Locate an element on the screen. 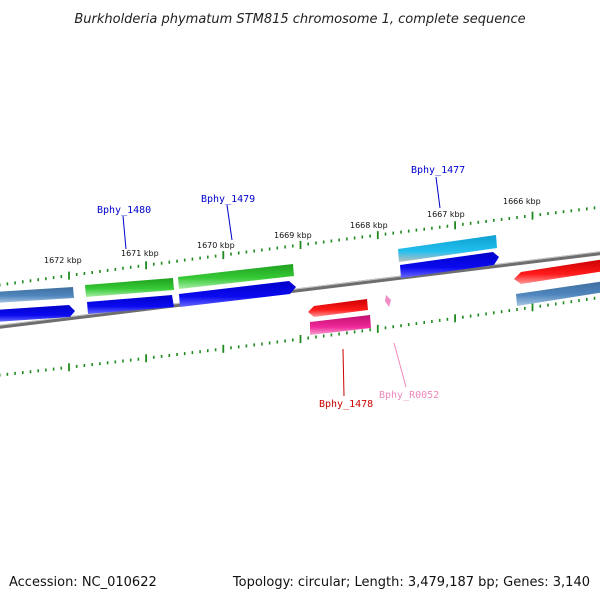 The height and width of the screenshot is (600, 600). scale-label-1670: 1670 kbp is located at coordinates (216, 245).